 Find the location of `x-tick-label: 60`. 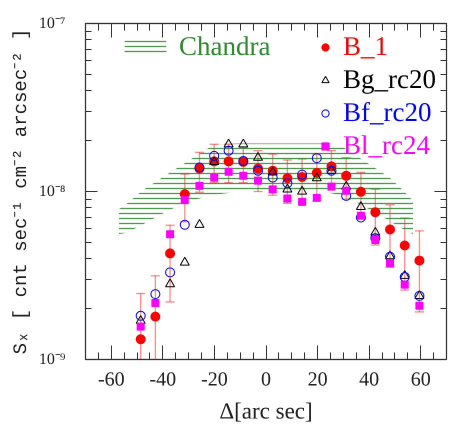

x-tick-label: 60 is located at coordinates (420, 379).